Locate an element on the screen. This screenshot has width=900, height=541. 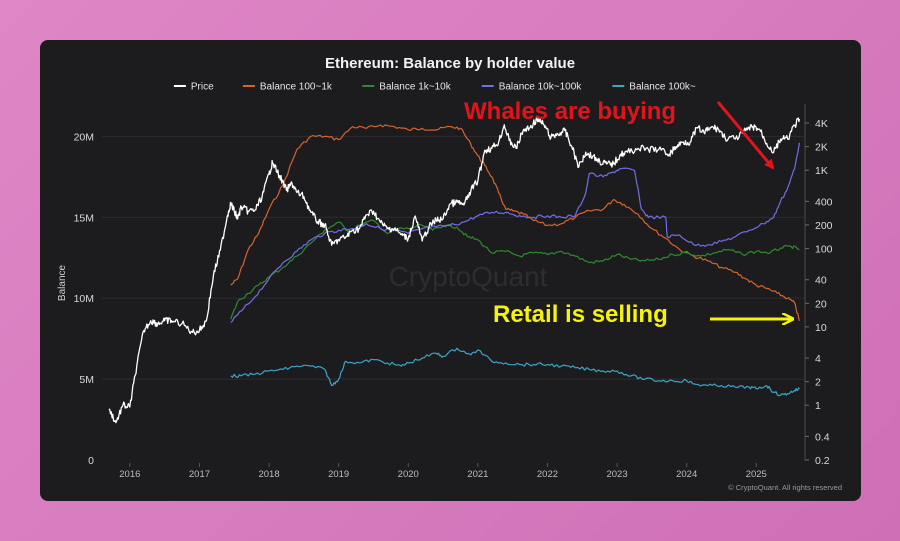
y-axis-title: Balance is located at coordinates (62, 282).